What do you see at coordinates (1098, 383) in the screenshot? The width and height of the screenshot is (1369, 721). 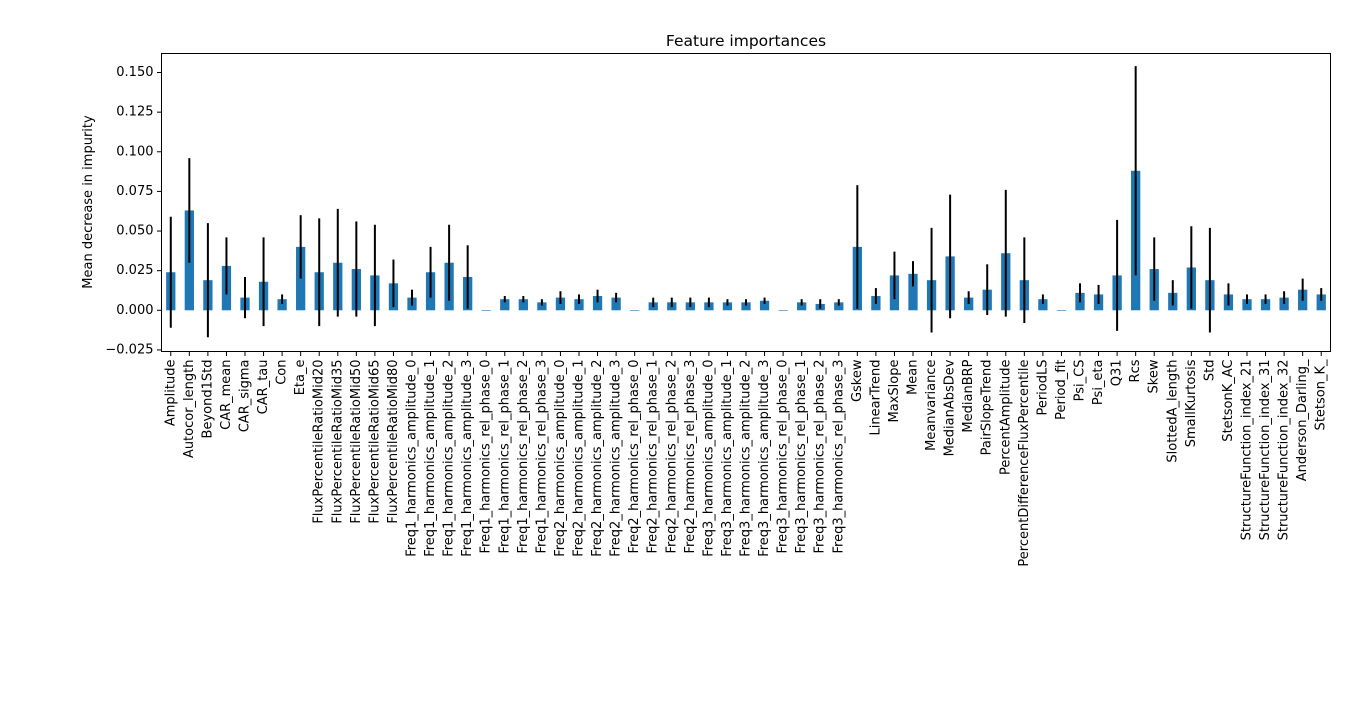 I see `x-tick-label: Psi_eta` at bounding box center [1098, 383].